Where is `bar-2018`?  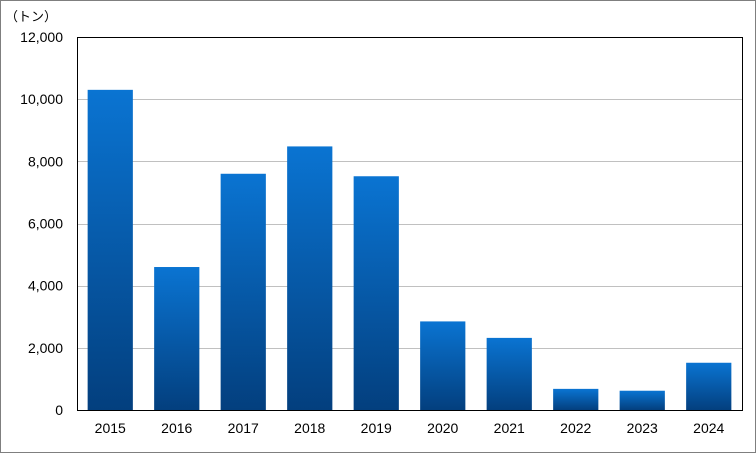
bar-2018 is located at coordinates (310, 278).